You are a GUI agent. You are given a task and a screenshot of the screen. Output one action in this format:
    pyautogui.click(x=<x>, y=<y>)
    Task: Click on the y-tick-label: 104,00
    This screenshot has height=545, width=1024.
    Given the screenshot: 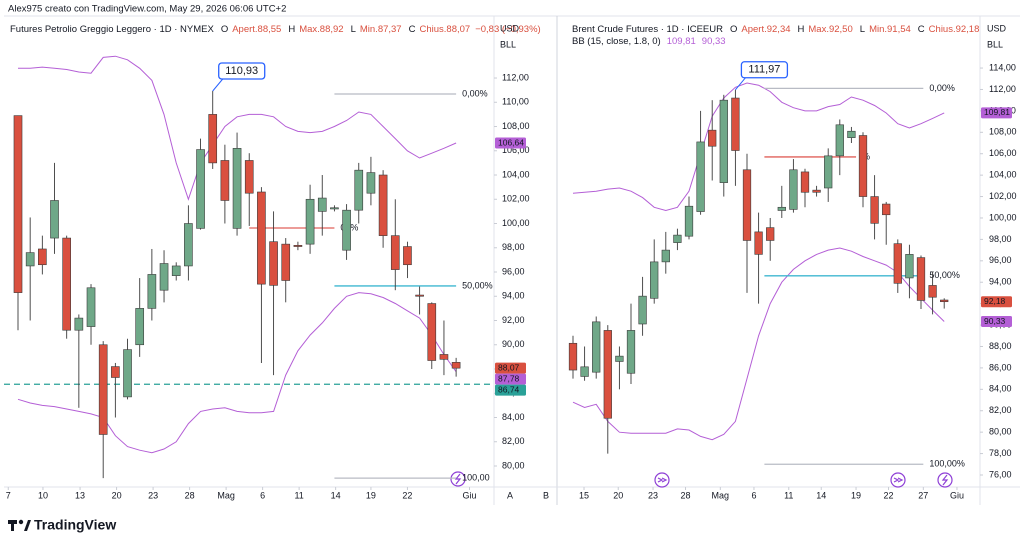 What is the action you would take?
    pyautogui.click(x=516, y=174)
    